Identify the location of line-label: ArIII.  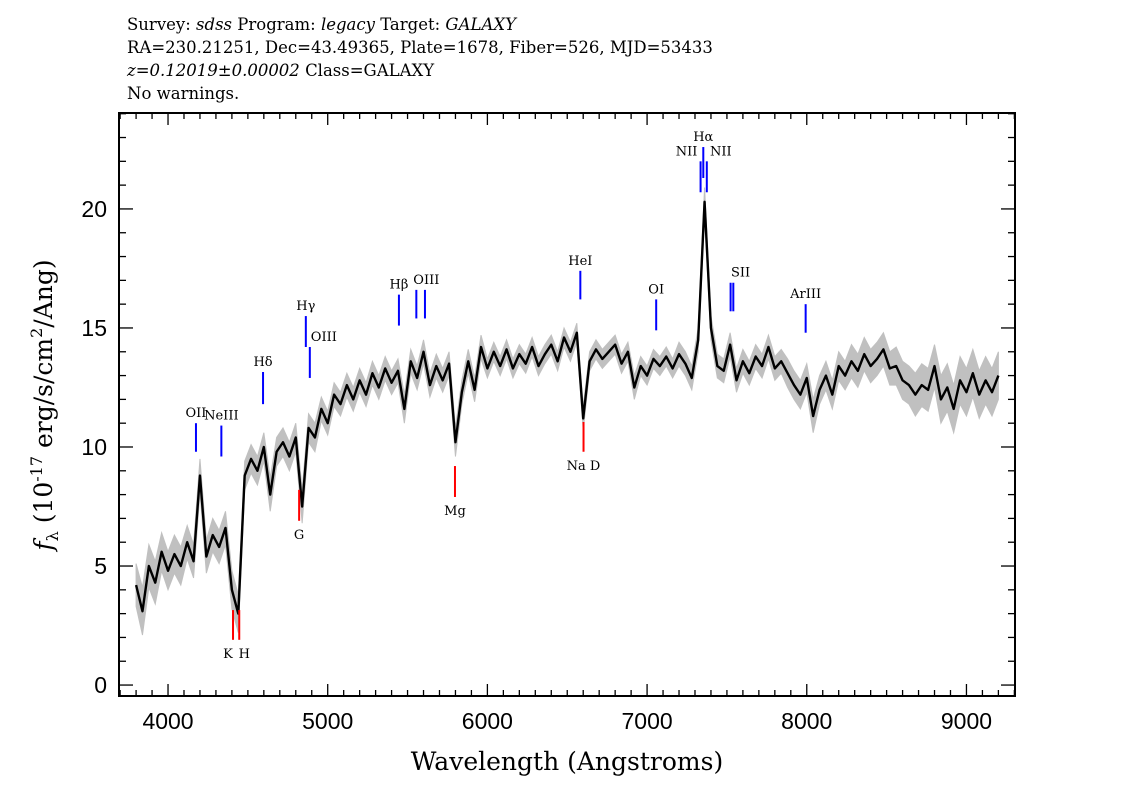
(805, 294).